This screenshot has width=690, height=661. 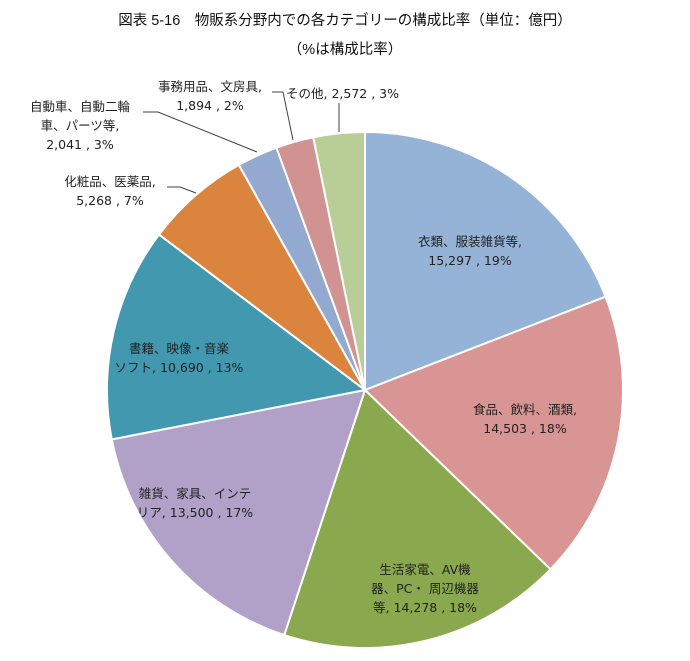 What do you see at coordinates (470, 251) in the screenshot?
I see `slice-label-apparel: 衣類、服装雑貨等, 15,297 , 19%` at bounding box center [470, 251].